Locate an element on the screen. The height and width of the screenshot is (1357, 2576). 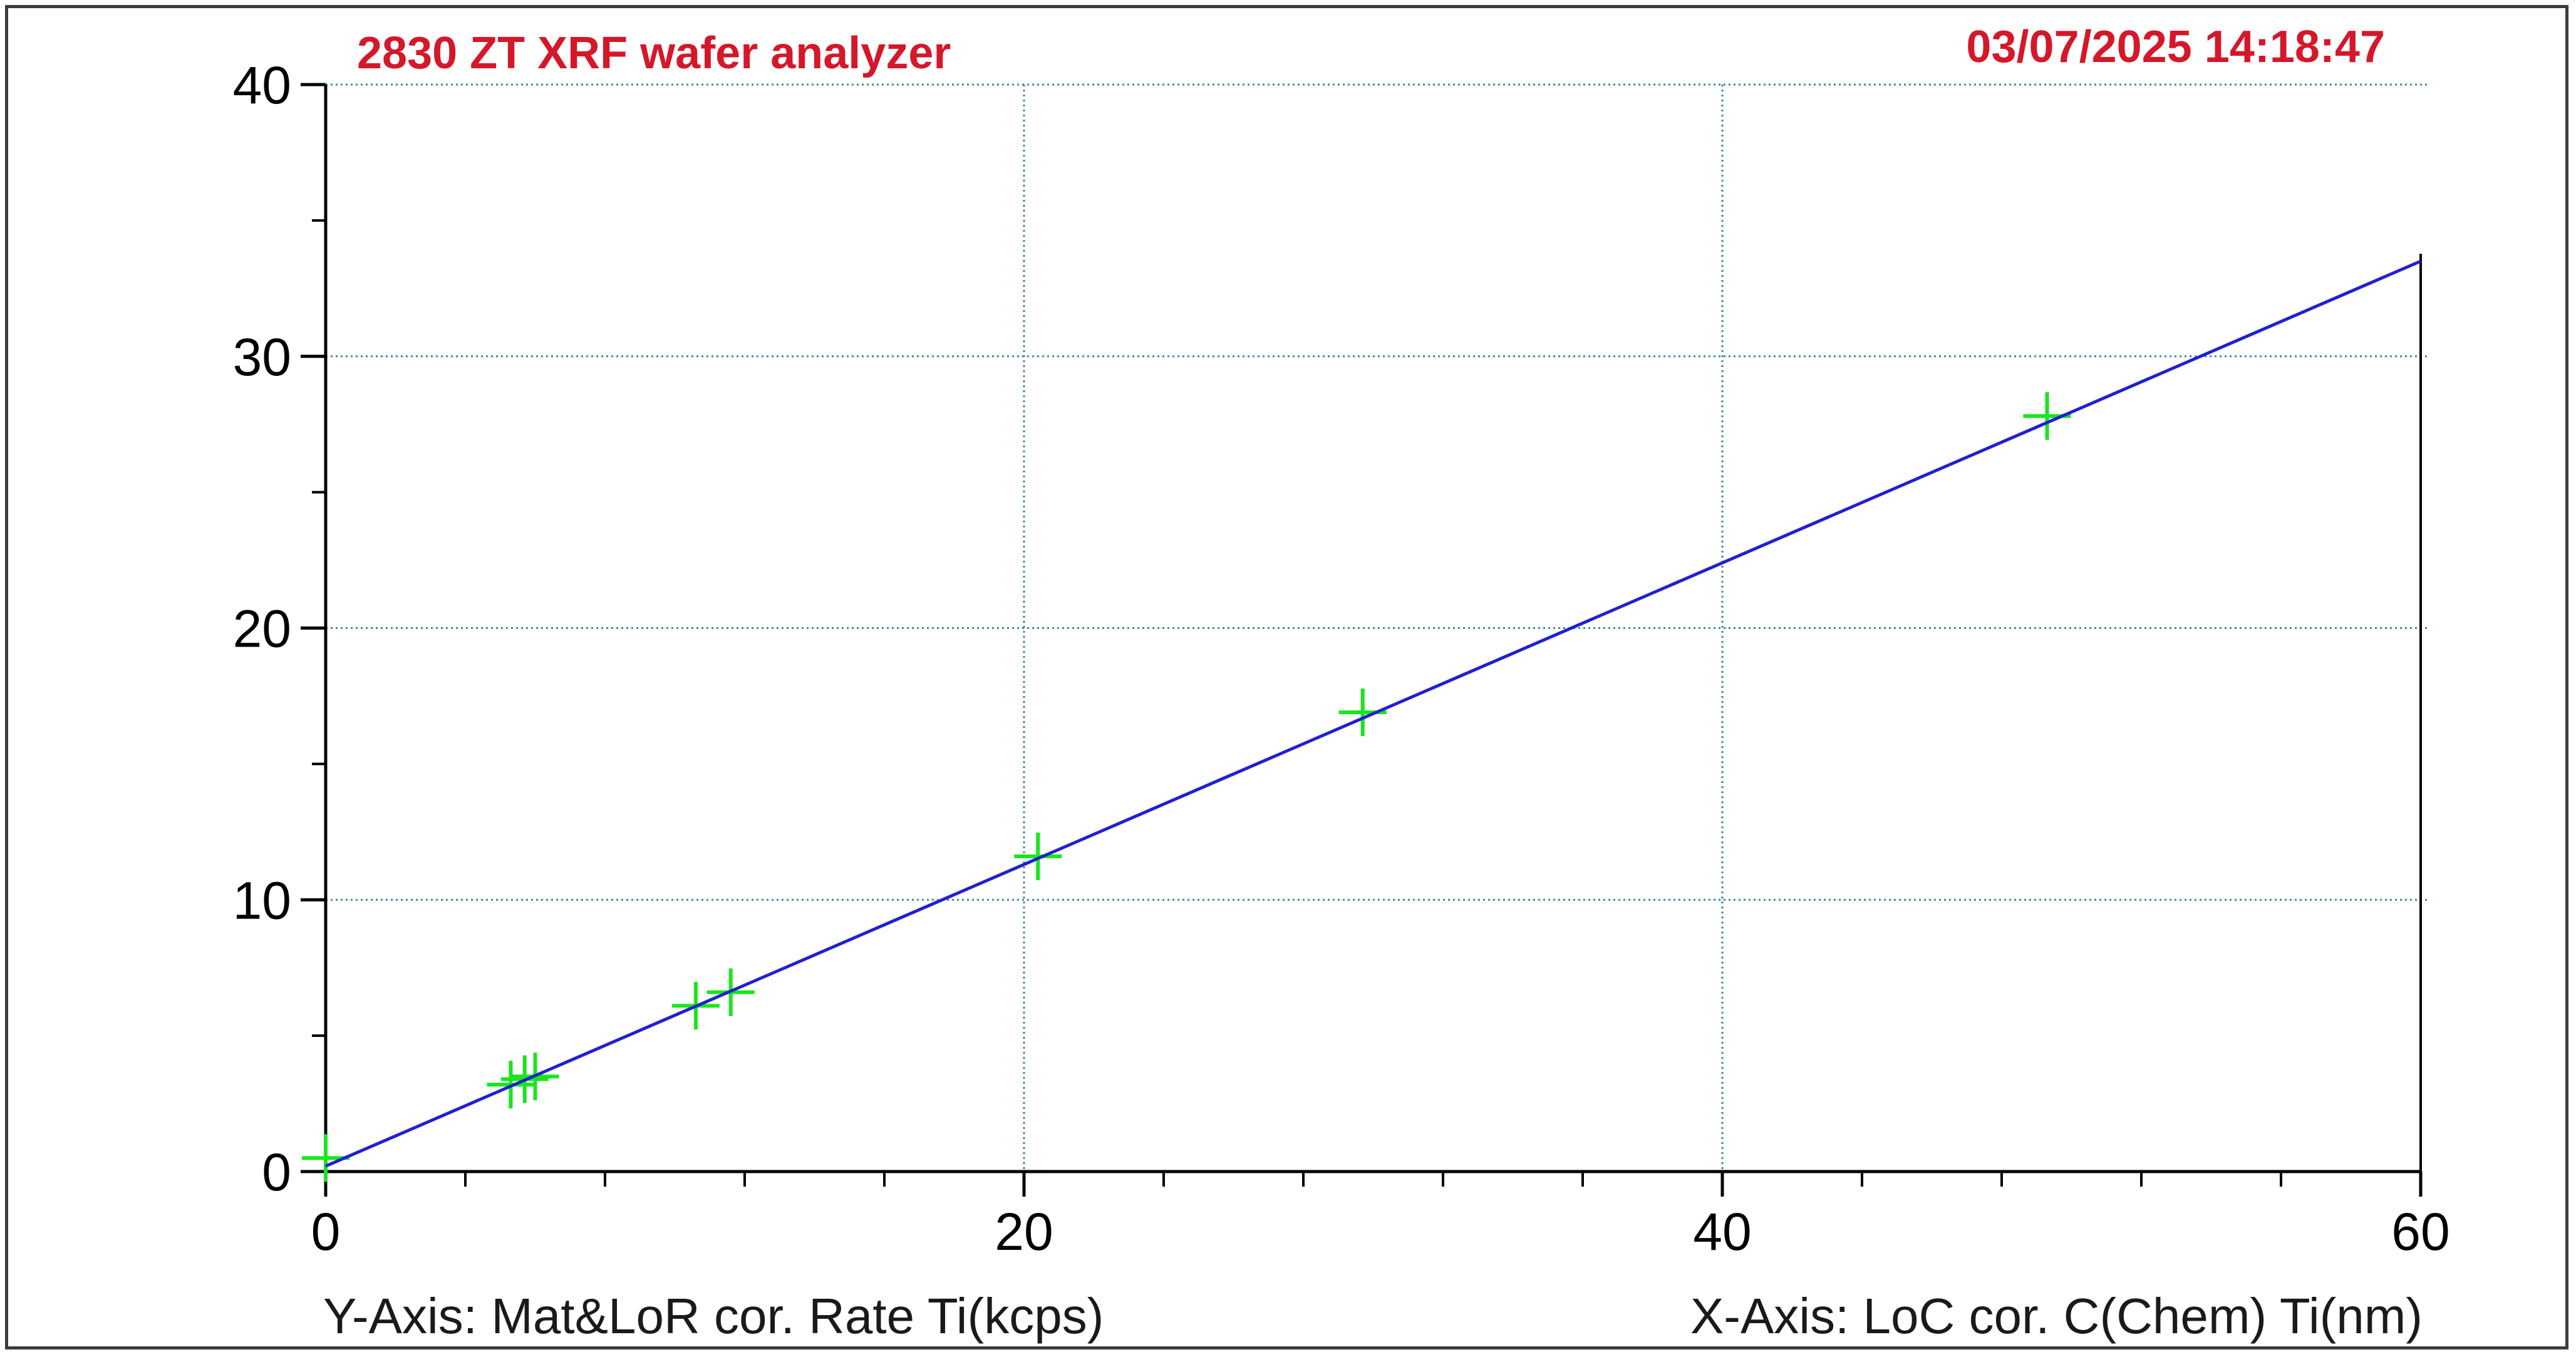
data-point is located at coordinates (1038, 856).